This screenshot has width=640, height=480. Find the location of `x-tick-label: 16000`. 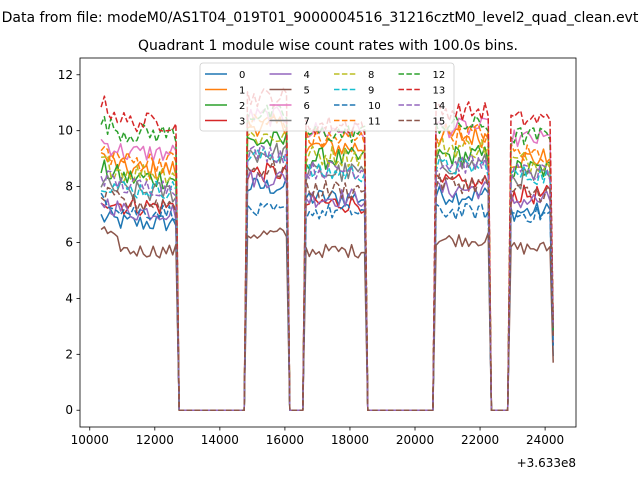

x-tick-label: 16000 is located at coordinates (285, 440).